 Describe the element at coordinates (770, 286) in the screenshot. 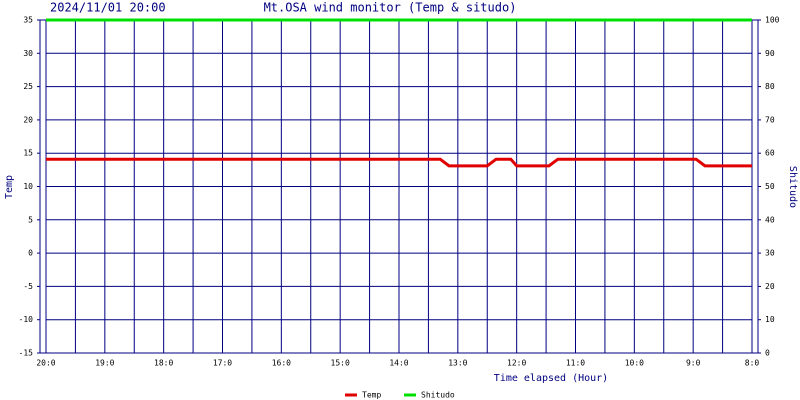

I see `y2-tick-label: 20` at that location.